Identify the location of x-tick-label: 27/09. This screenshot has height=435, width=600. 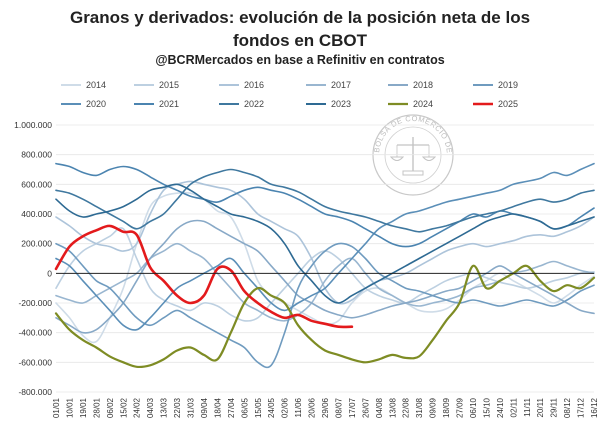
(460, 407).